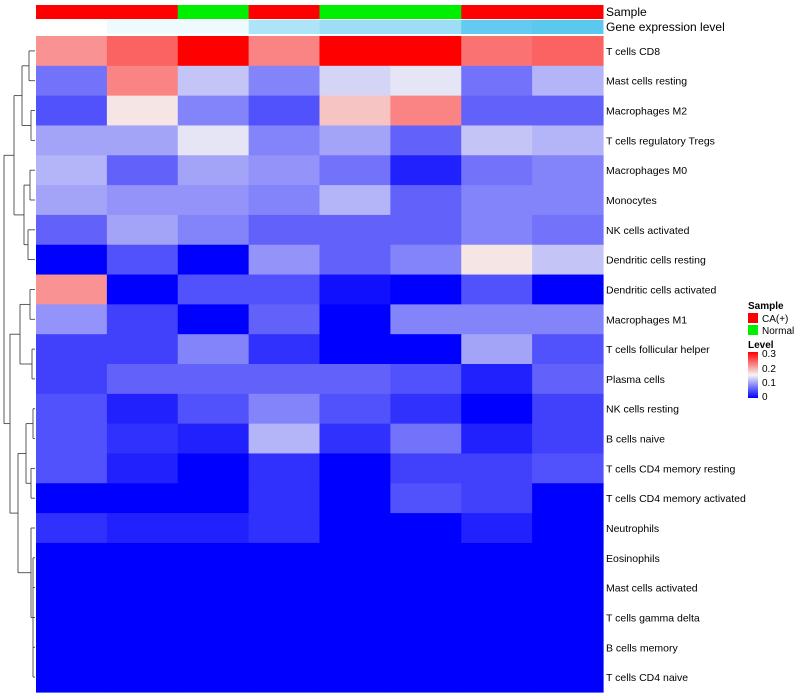 This screenshot has height=700, width=800. What do you see at coordinates (646, 112) in the screenshot?
I see `row-label: Macrophages M2` at bounding box center [646, 112].